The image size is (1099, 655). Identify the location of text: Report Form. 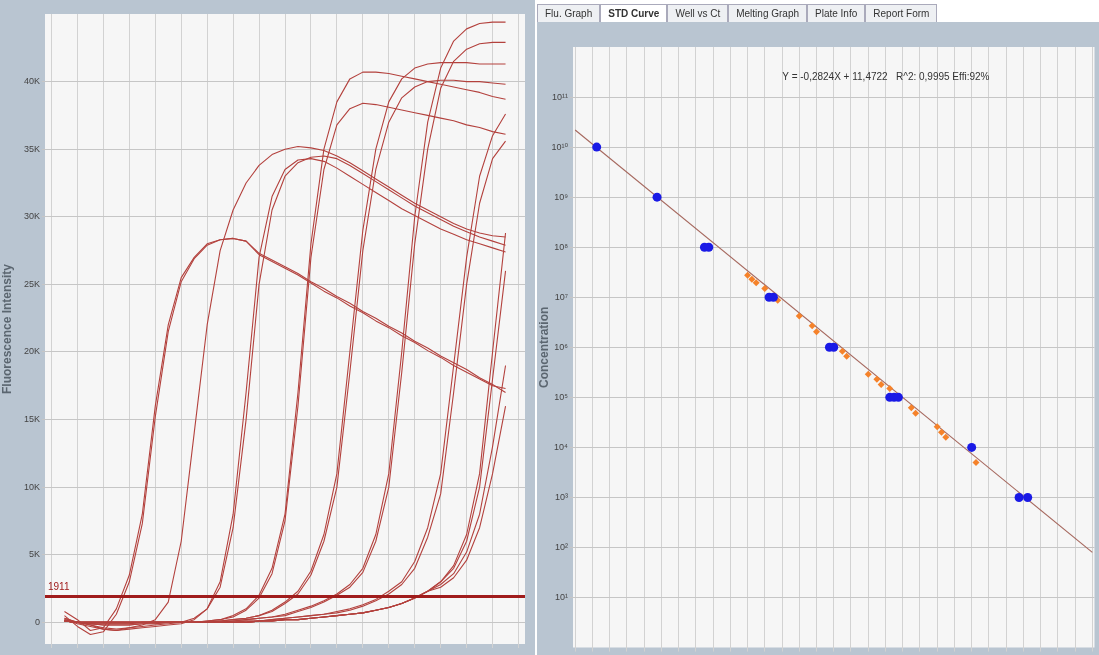
(901, 13).